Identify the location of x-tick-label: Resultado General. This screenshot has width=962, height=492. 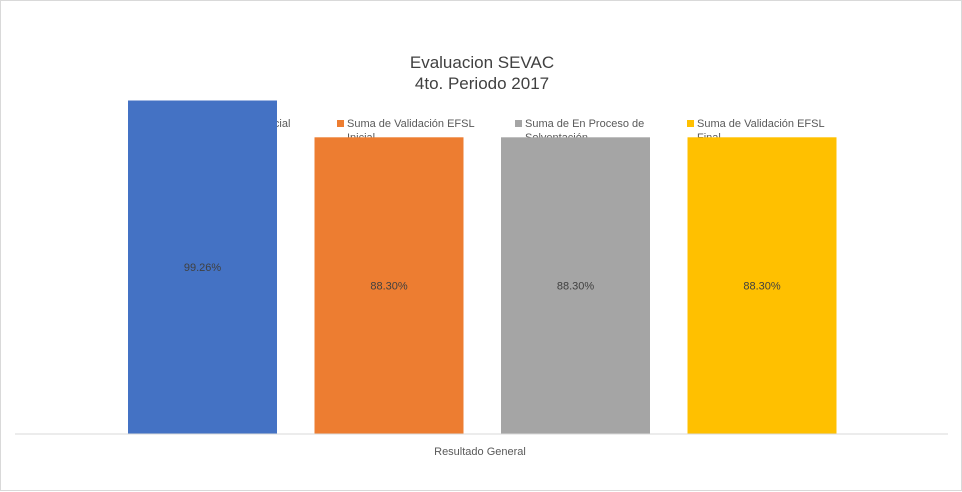
(480, 452).